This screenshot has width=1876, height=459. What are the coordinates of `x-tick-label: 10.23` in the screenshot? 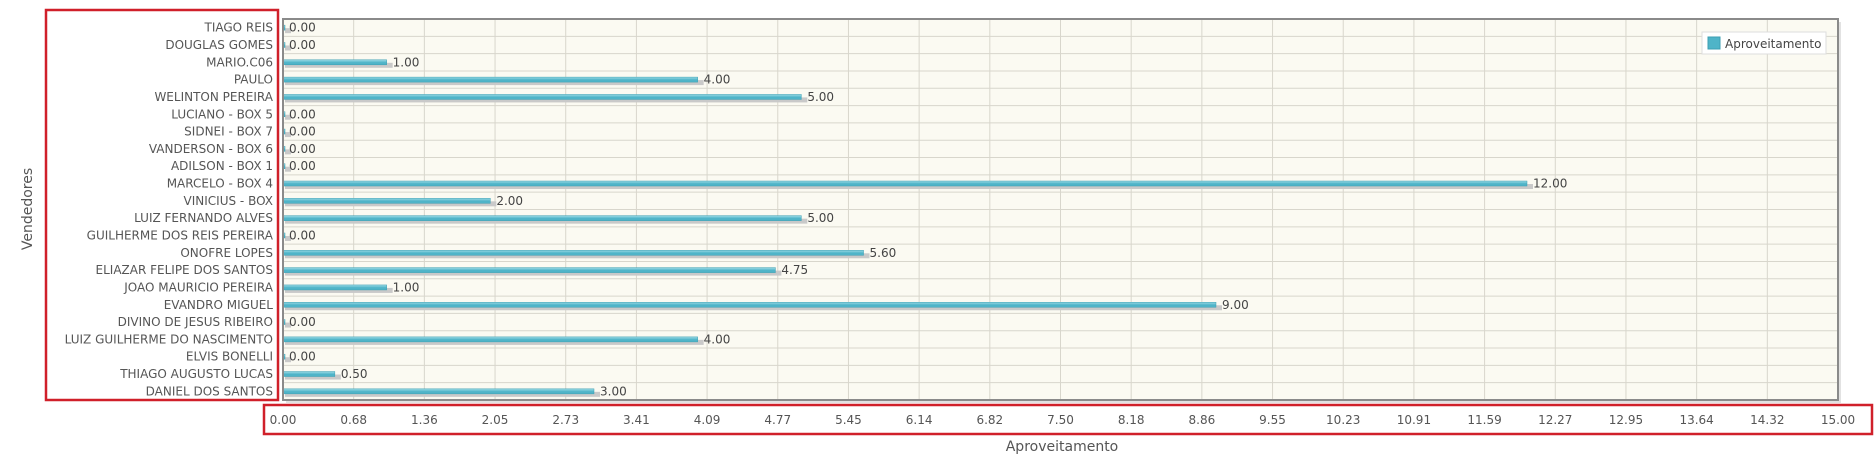 It's located at (1343, 420).